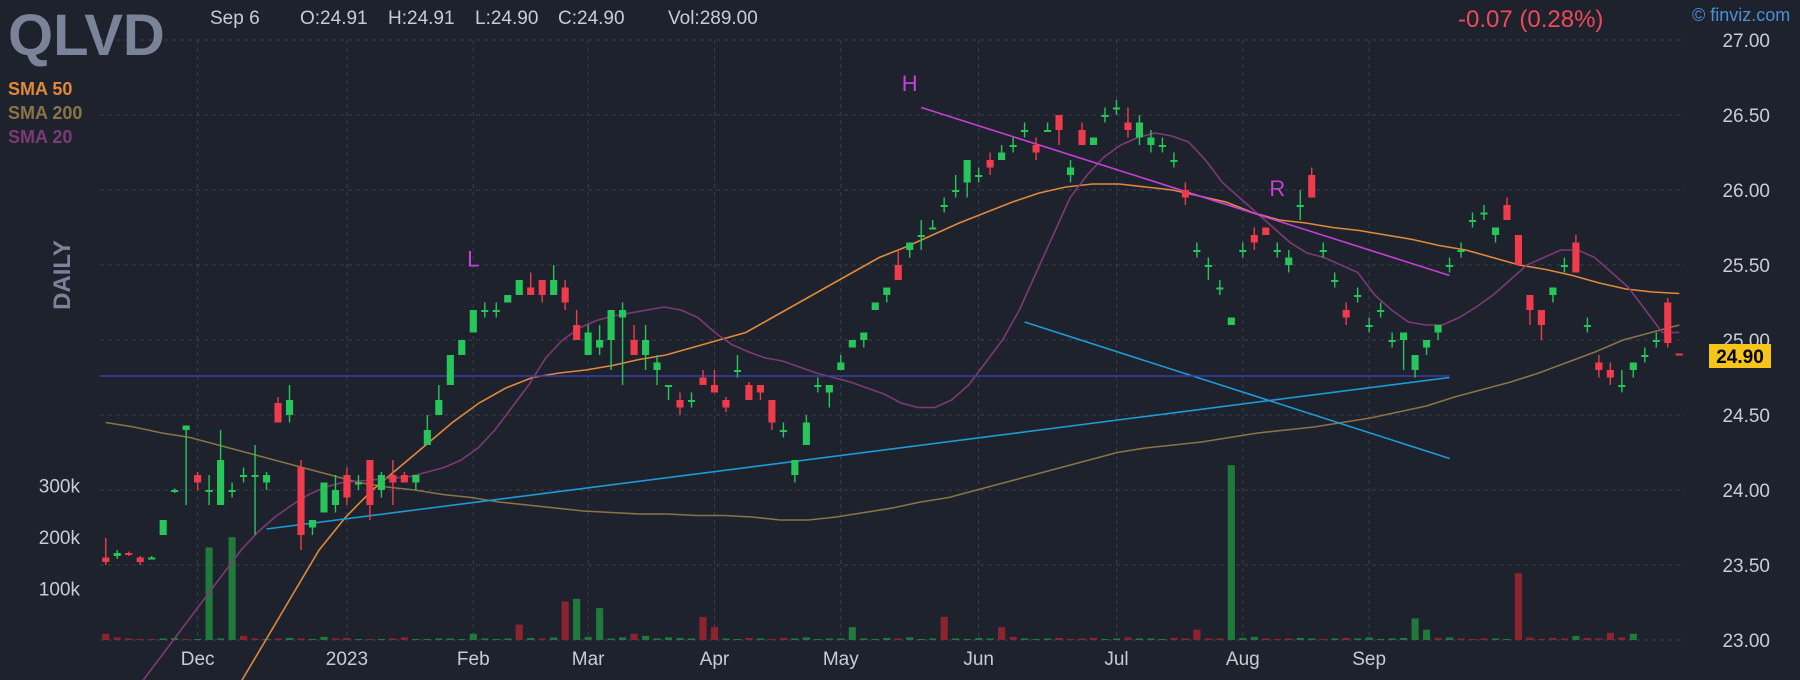  I want to click on x-tick-label: Feb, so click(473, 659).